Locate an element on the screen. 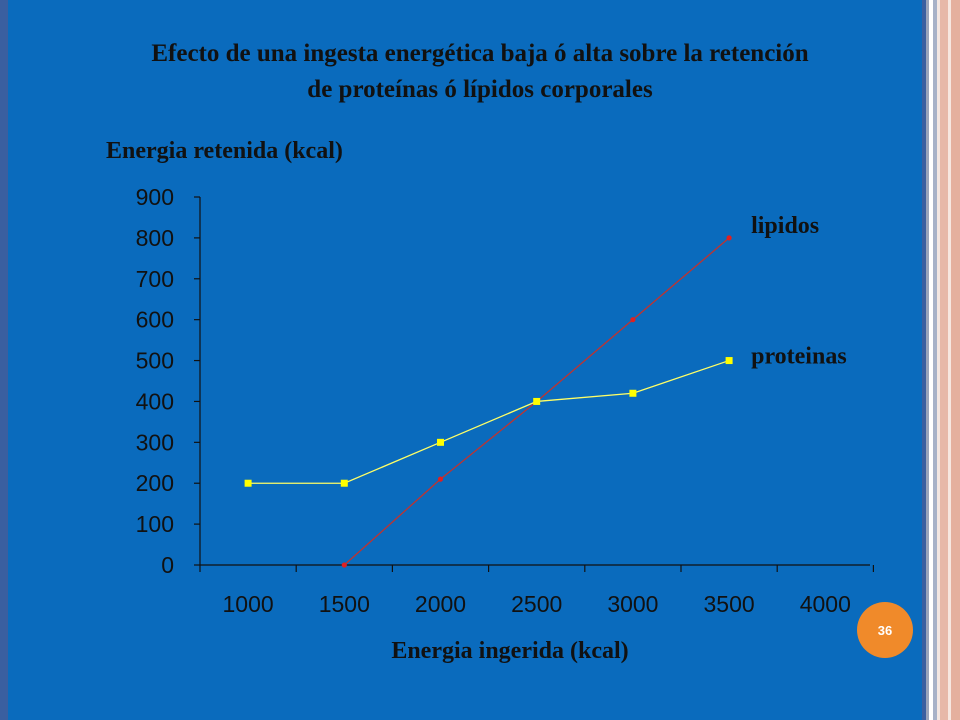  y-tick-label: 600 is located at coordinates (155, 320).